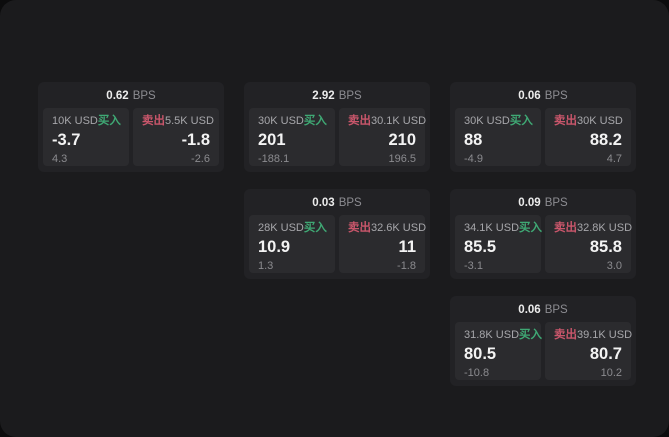  Describe the element at coordinates (323, 95) in the screenshot. I see `spread-bps-value: 2.92` at that location.